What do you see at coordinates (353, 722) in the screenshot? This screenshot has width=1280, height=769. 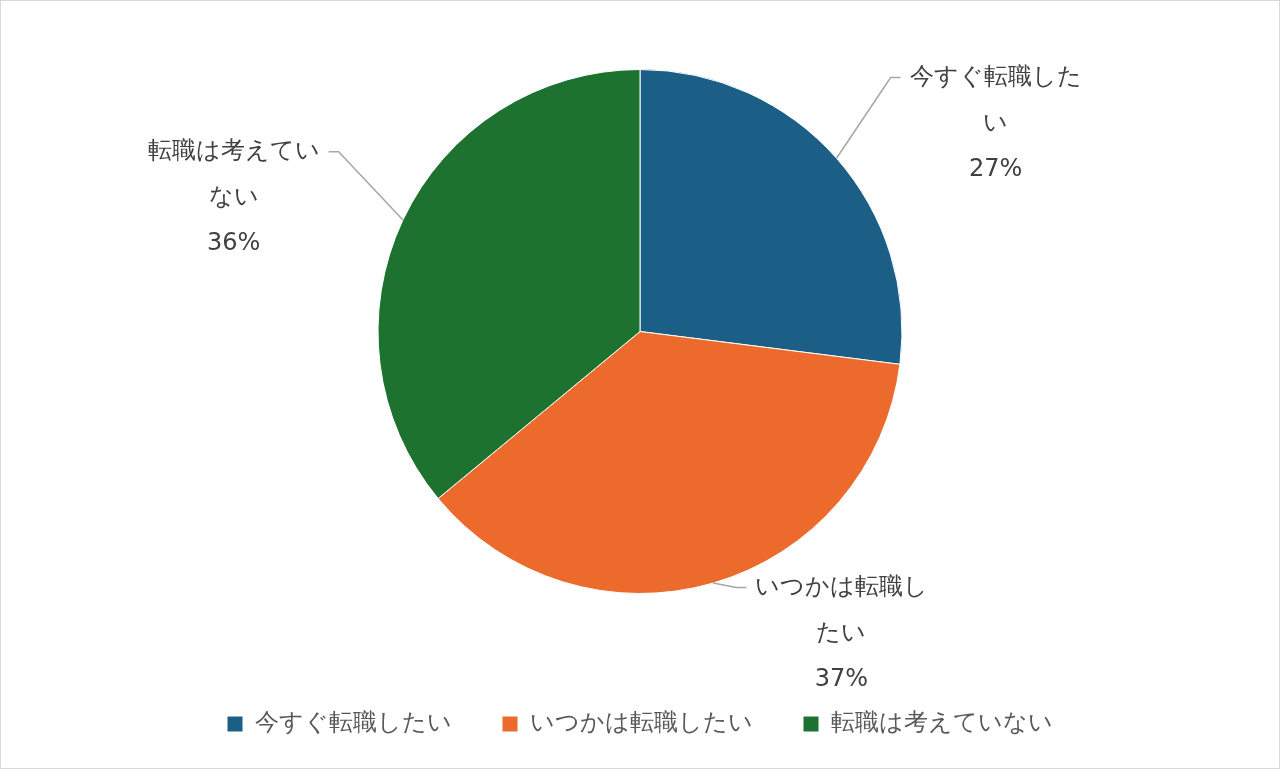 I see `legend-label: 今すぐ転職したい` at bounding box center [353, 722].